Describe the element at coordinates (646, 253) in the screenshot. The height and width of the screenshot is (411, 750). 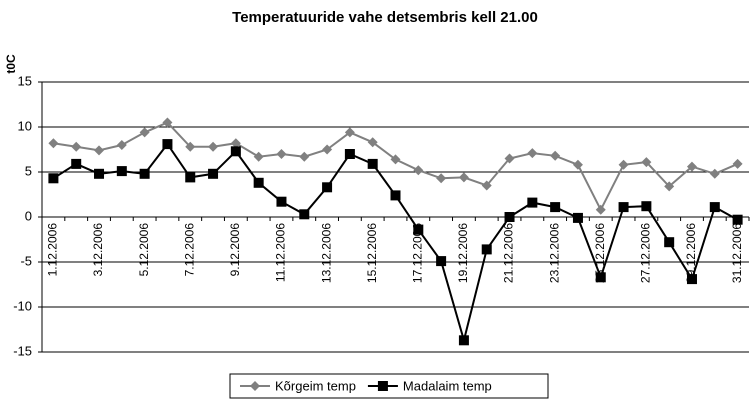
I see `x-tick-label: 27.12.2006` at that location.